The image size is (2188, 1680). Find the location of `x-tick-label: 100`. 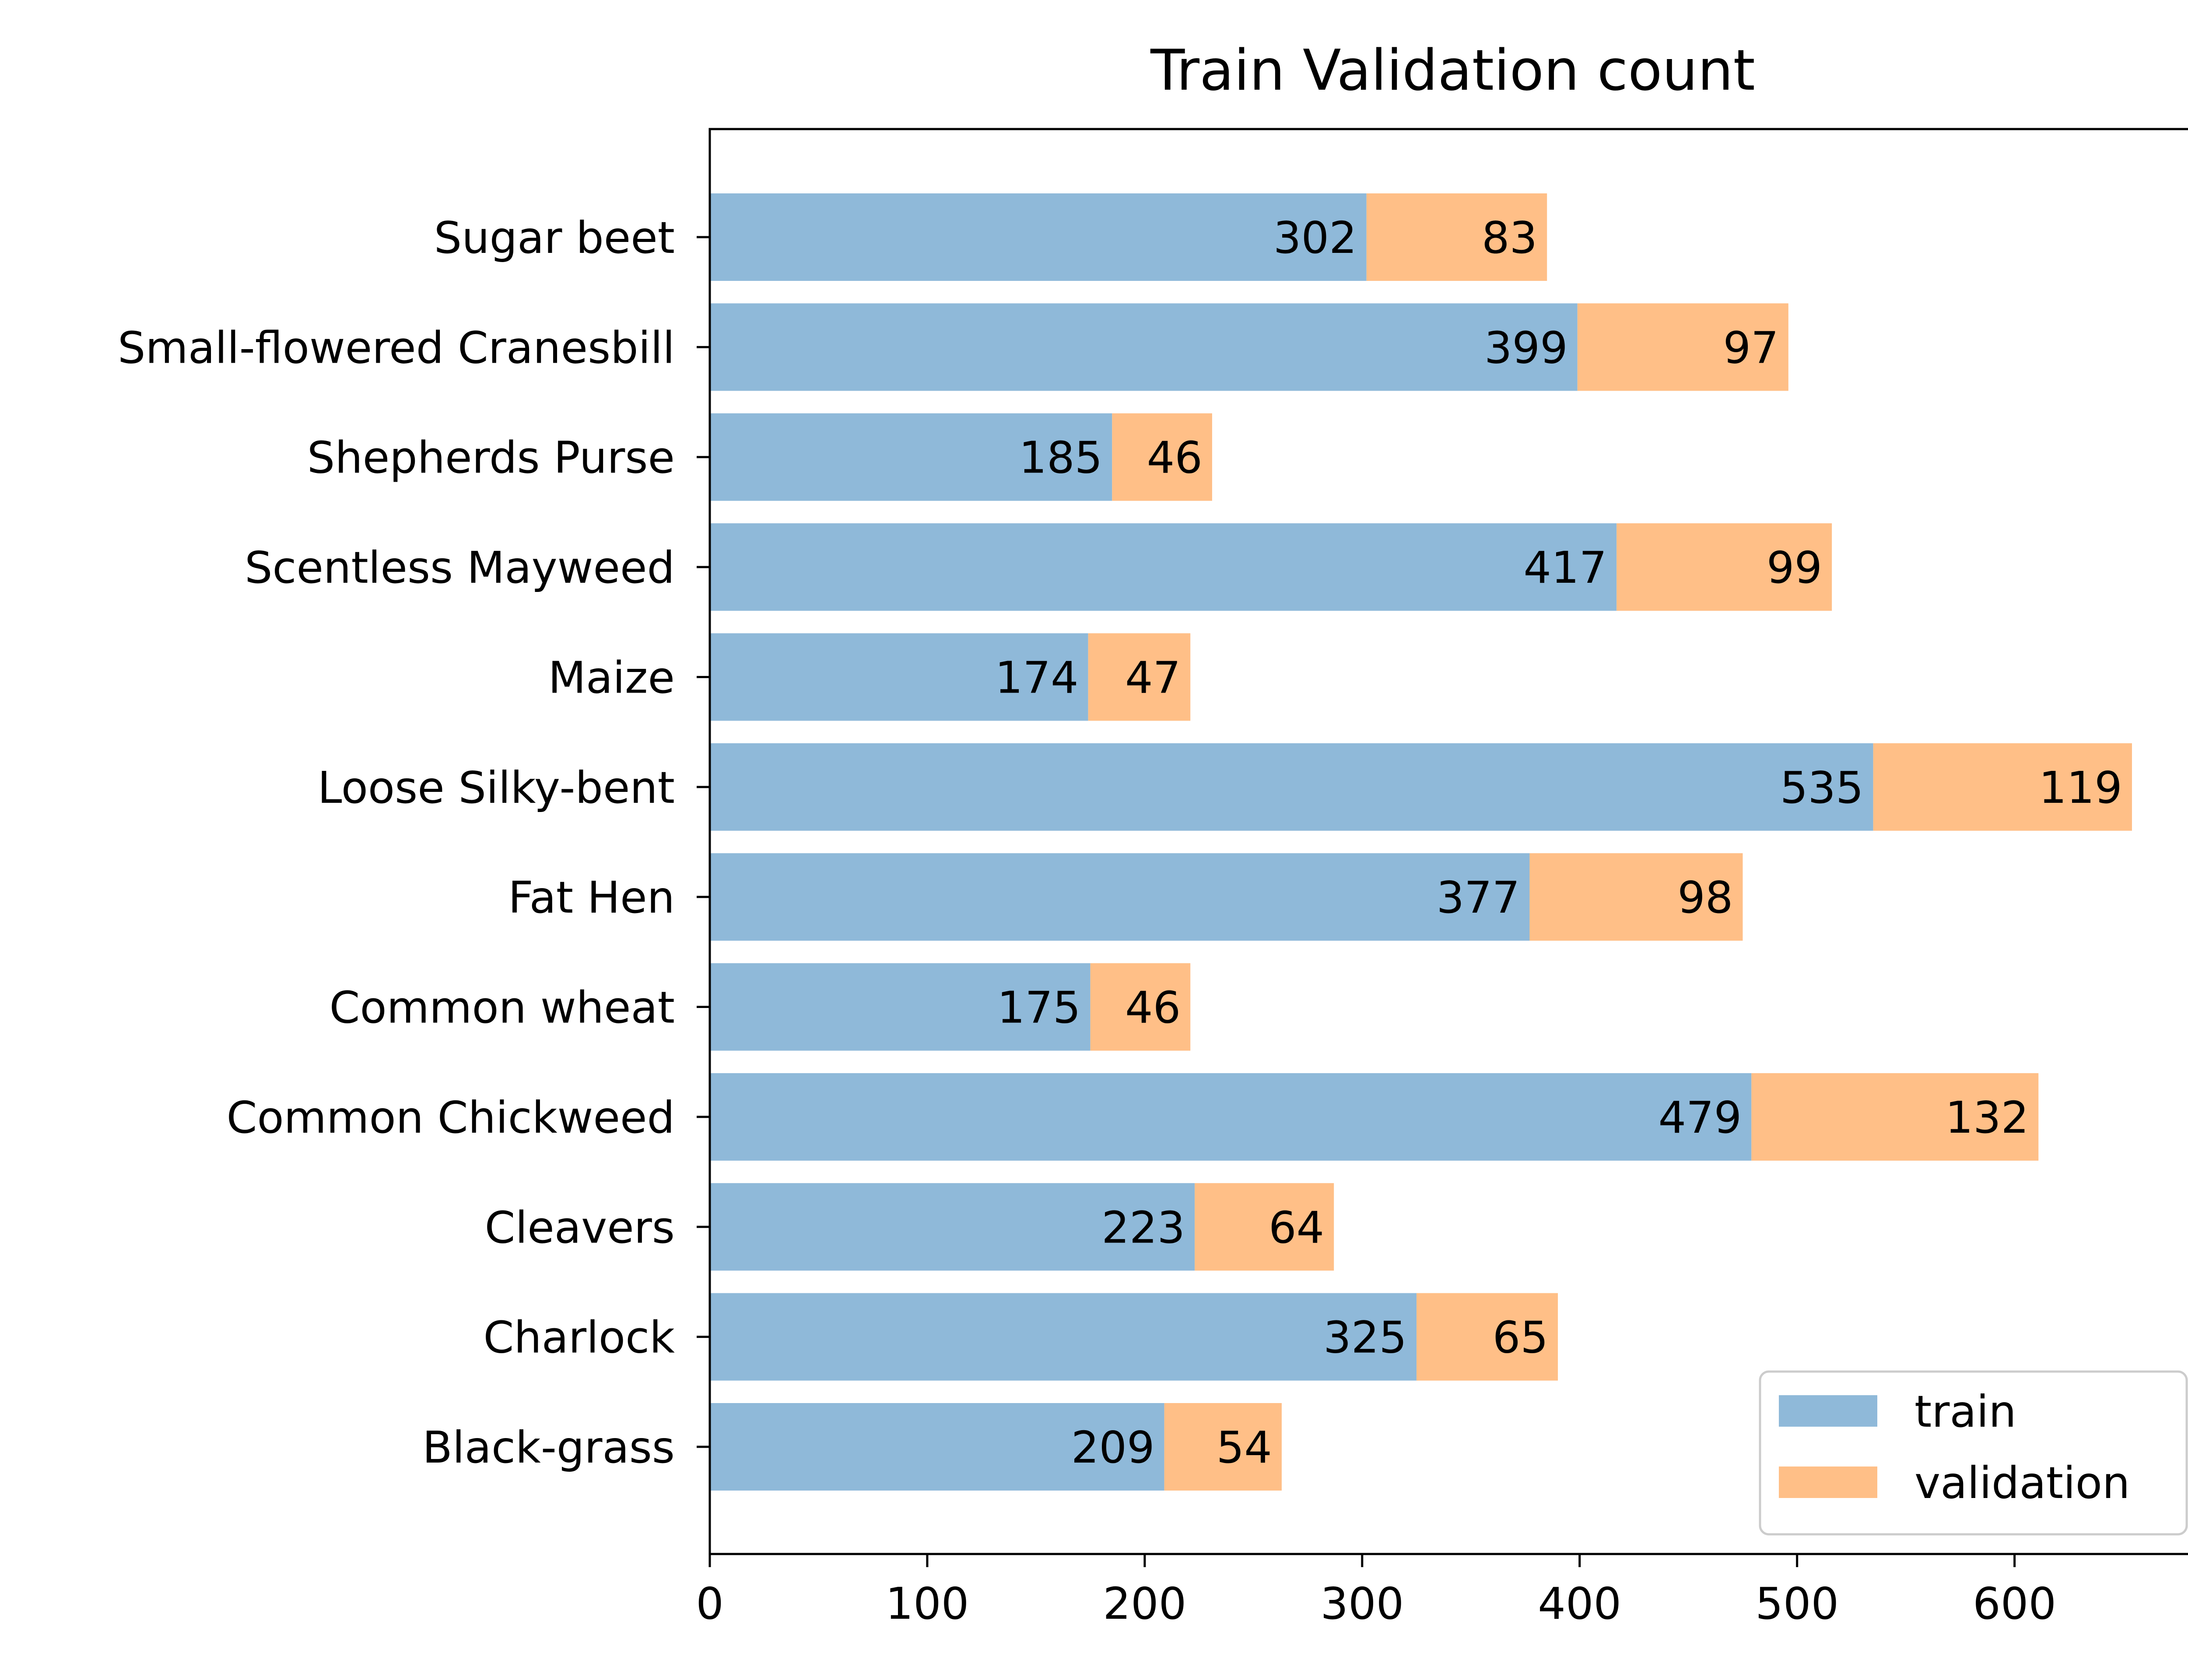

x-tick-label: 100 is located at coordinates (927, 1603).